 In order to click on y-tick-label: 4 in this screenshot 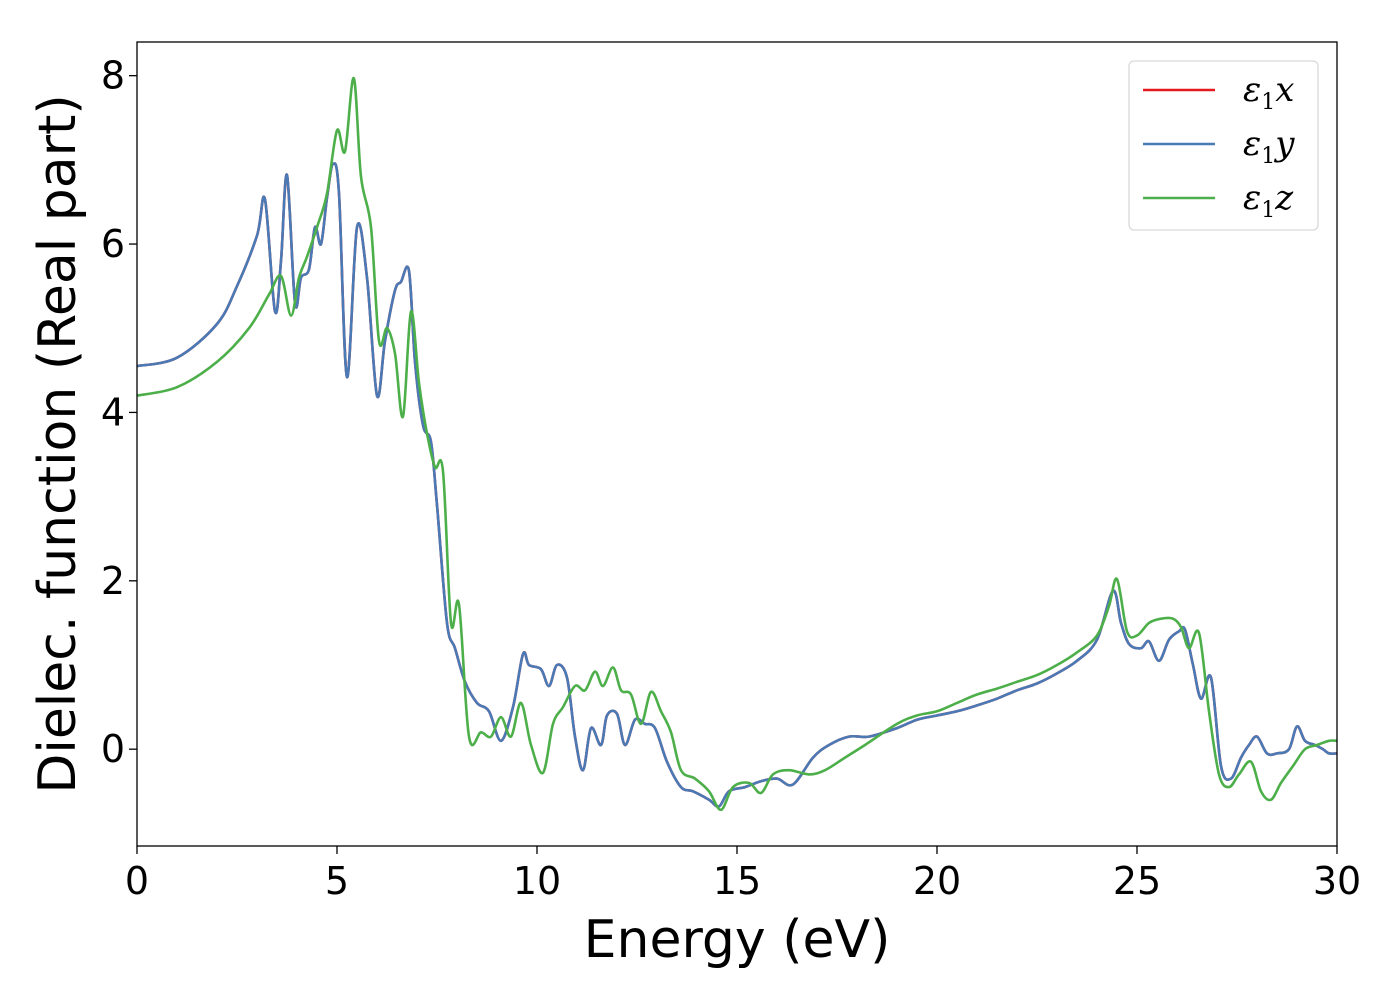, I will do `click(113, 412)`.